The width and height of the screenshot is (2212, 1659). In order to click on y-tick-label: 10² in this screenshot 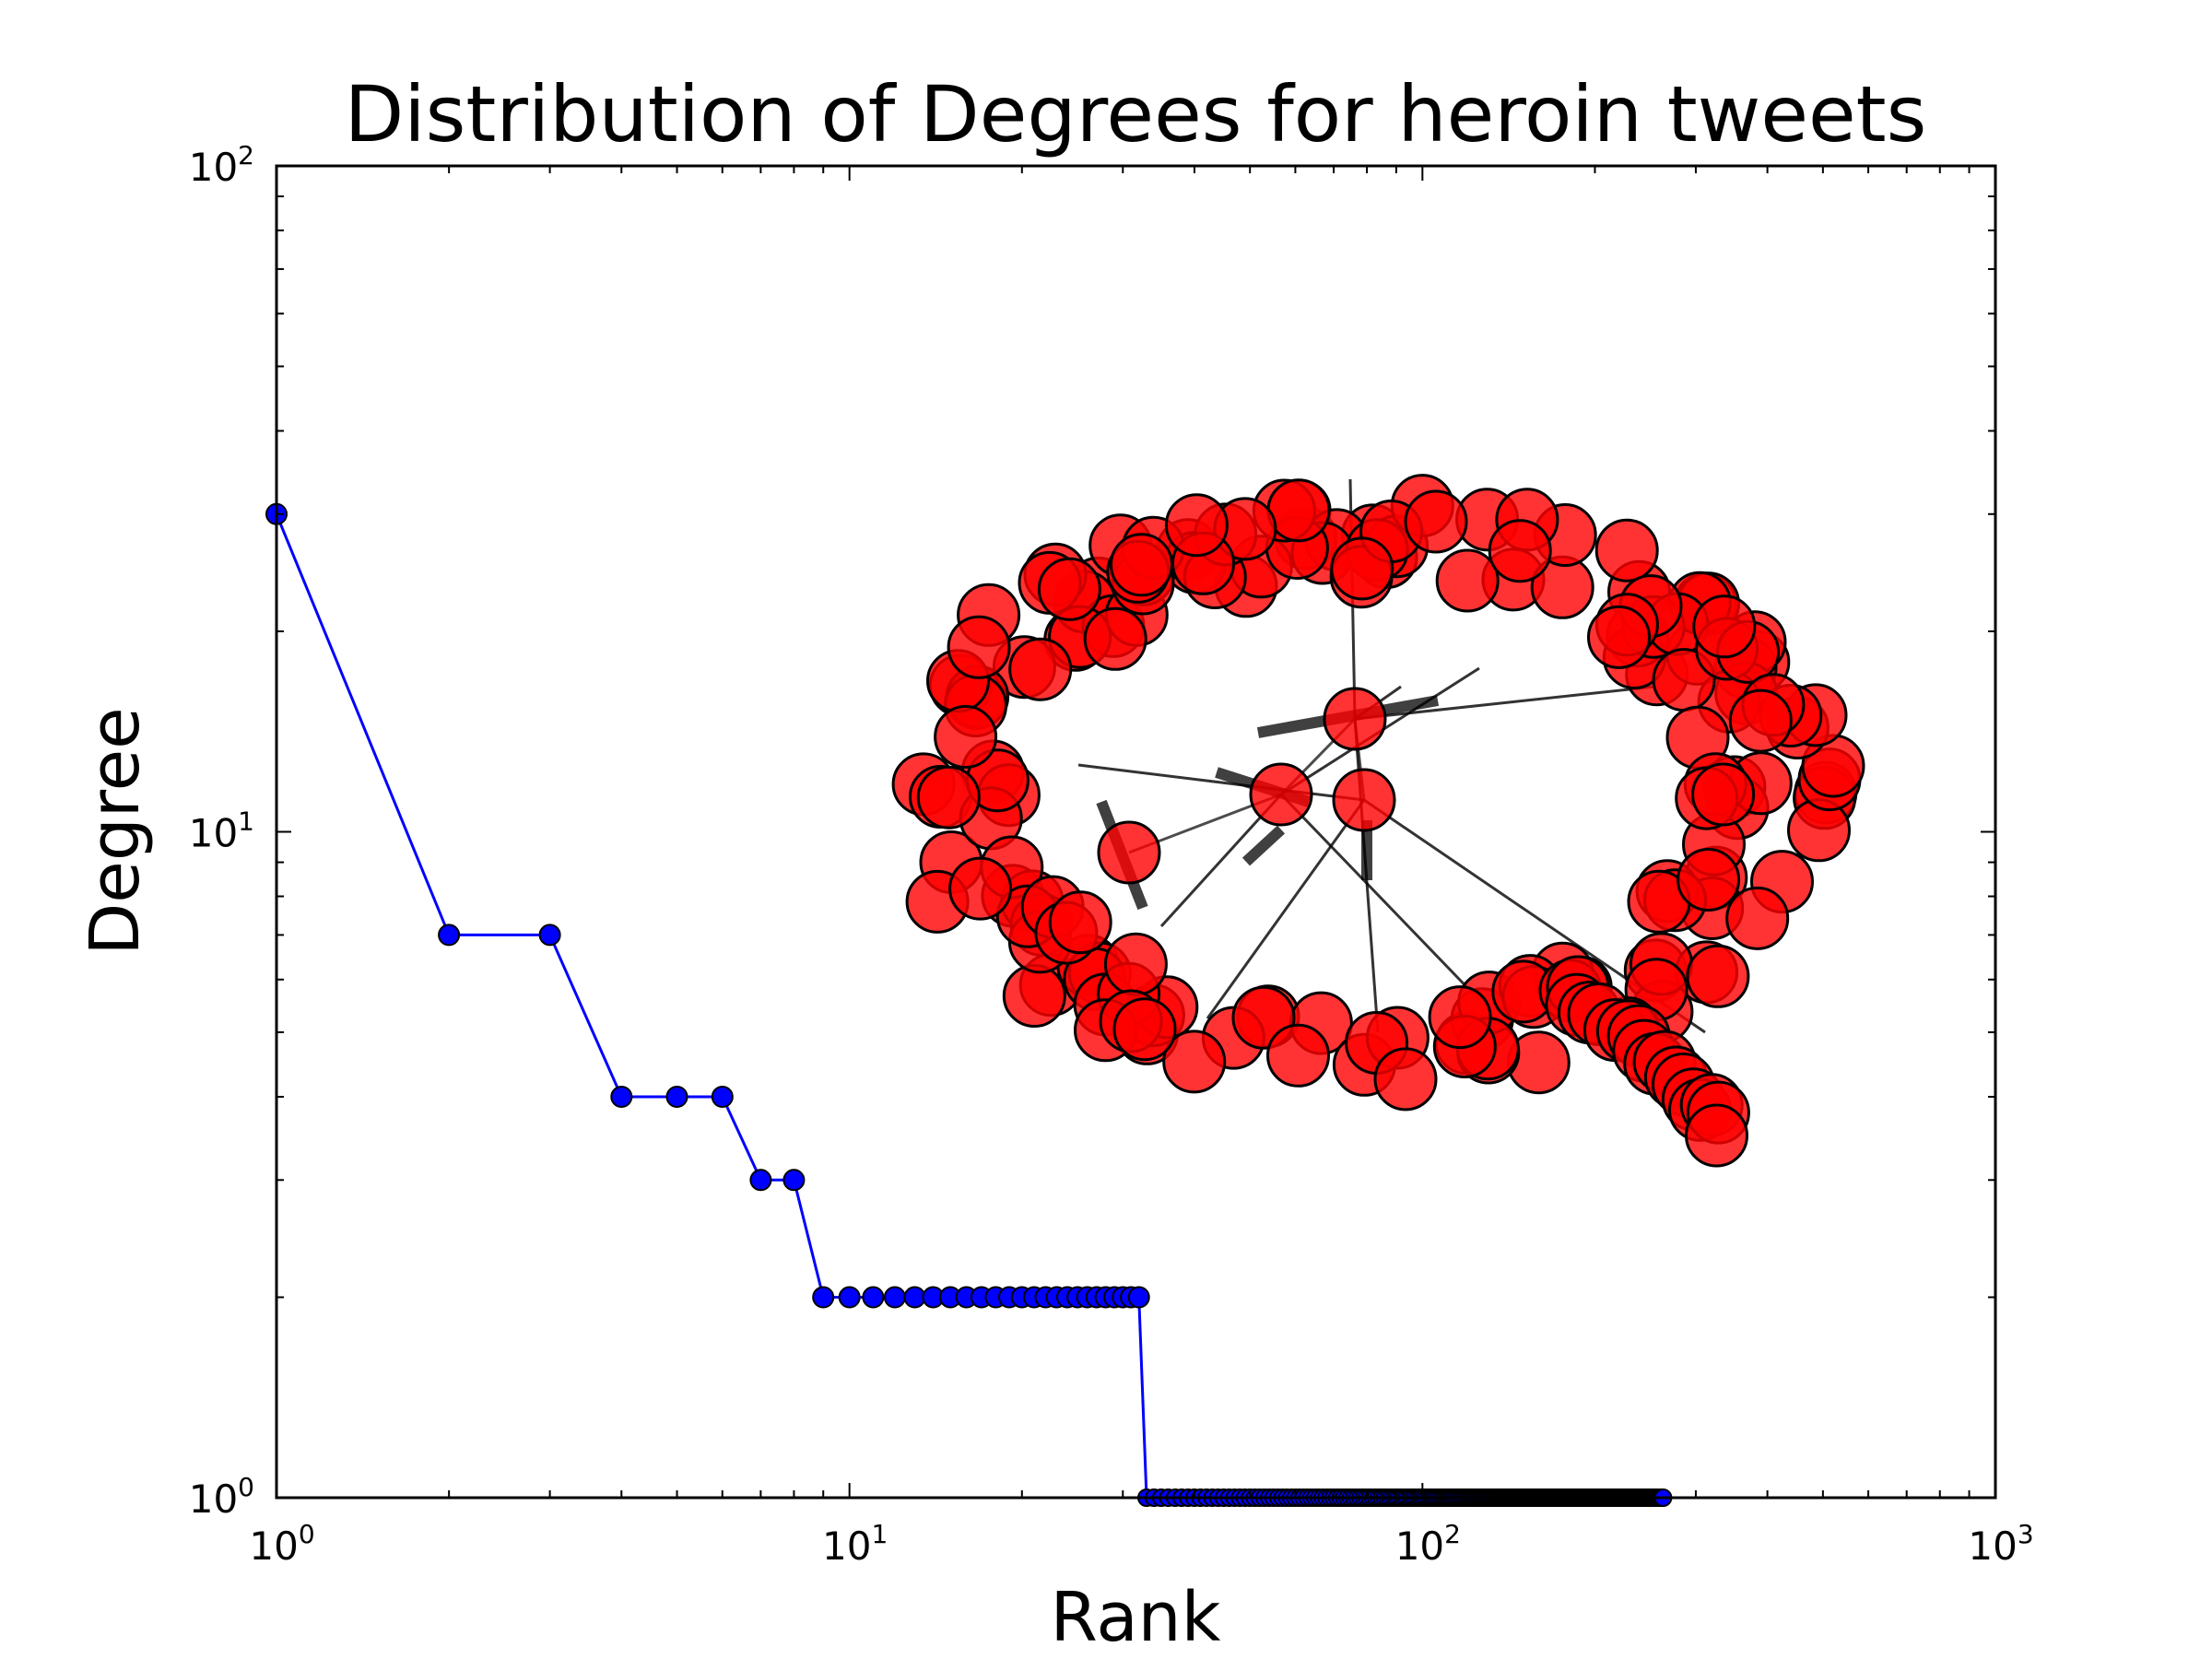, I will do `click(221, 165)`.